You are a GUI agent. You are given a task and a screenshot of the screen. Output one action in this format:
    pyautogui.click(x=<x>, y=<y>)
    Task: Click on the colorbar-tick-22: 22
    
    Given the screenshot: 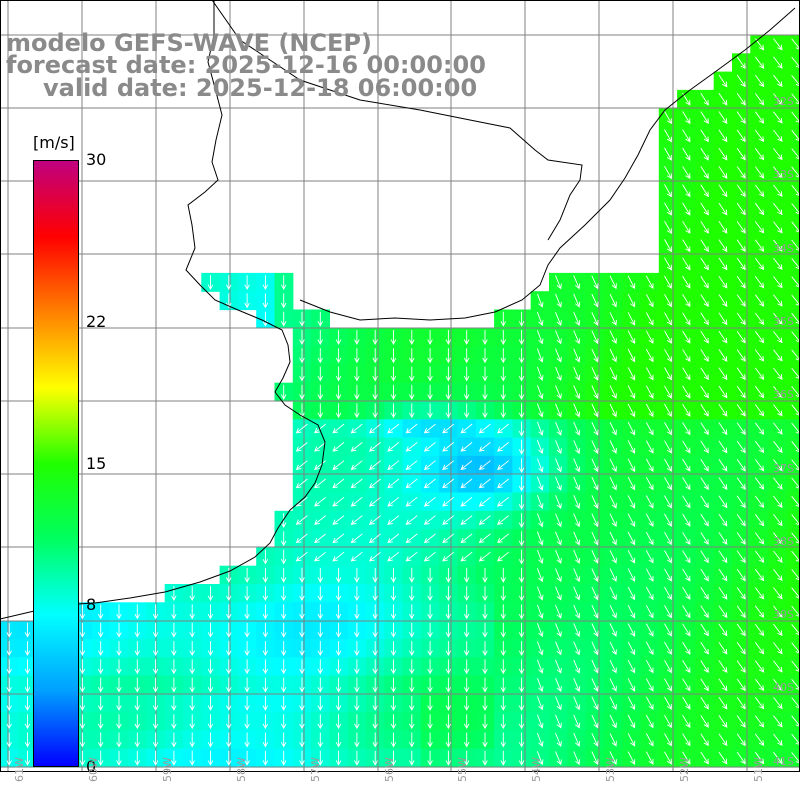 What is the action you would take?
    pyautogui.click(x=96, y=321)
    